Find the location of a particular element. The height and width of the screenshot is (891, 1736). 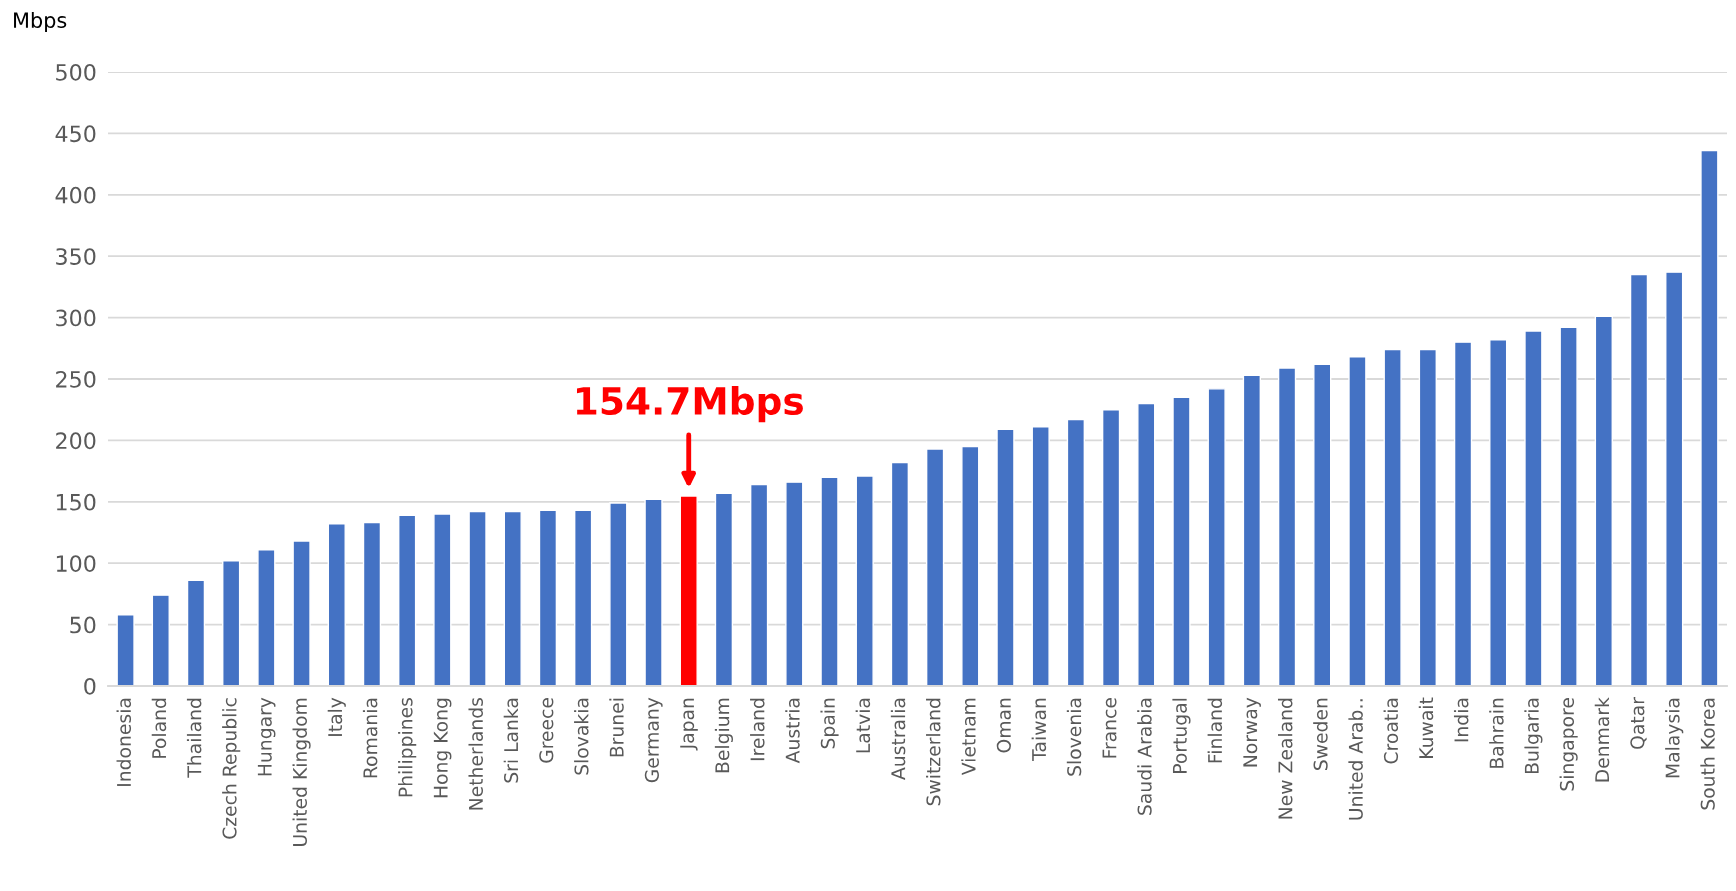

x-tick-label: Italy is located at coordinates (336, 716).